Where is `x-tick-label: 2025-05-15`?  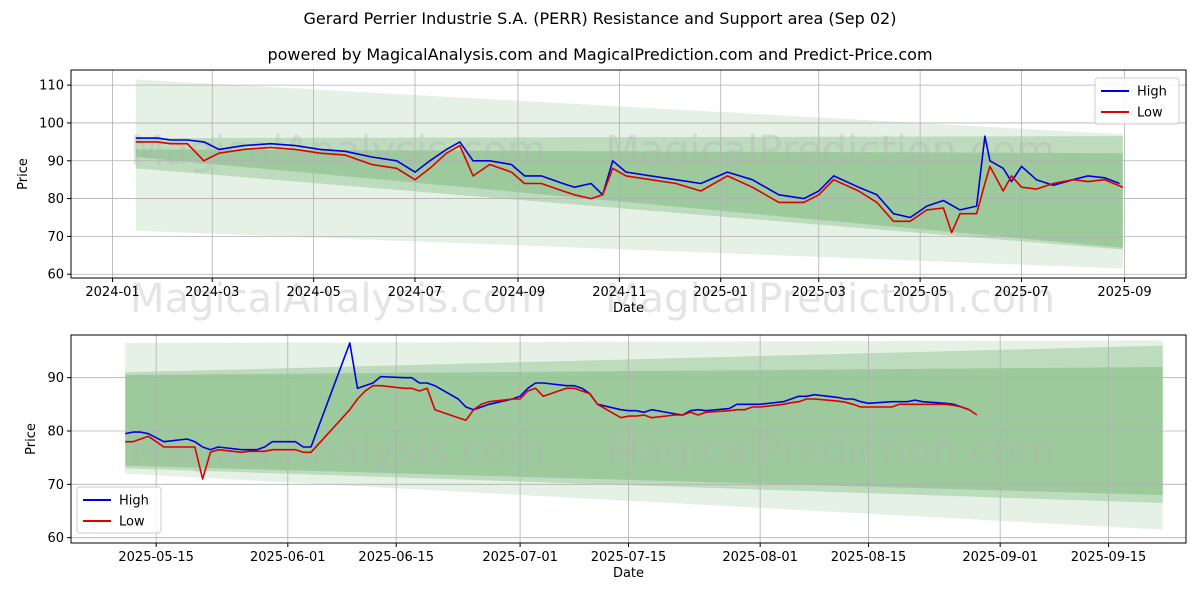
x-tick-label: 2025-05-15 is located at coordinates (156, 557).